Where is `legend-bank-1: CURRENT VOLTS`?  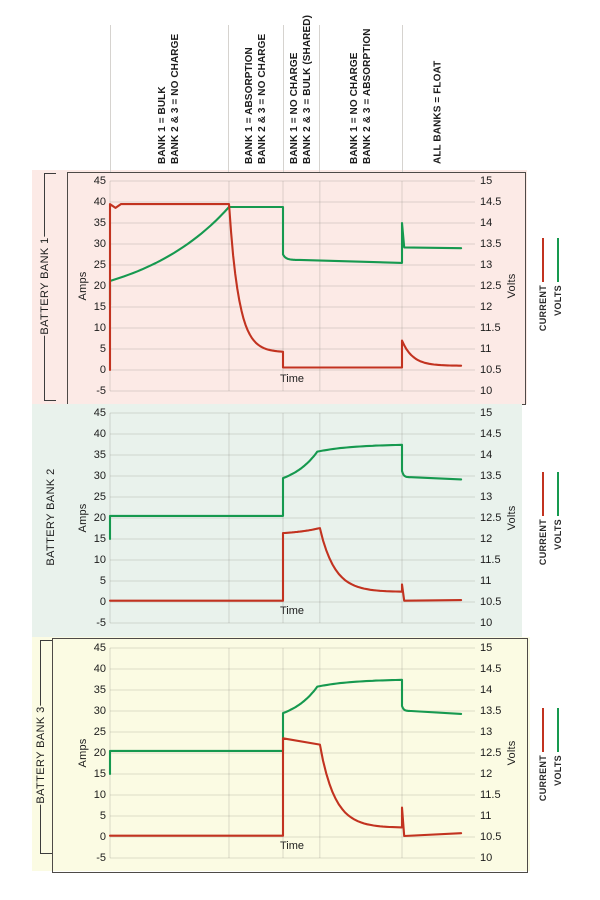 legend-bank-1: CURRENT VOLTS is located at coordinates (550, 284).